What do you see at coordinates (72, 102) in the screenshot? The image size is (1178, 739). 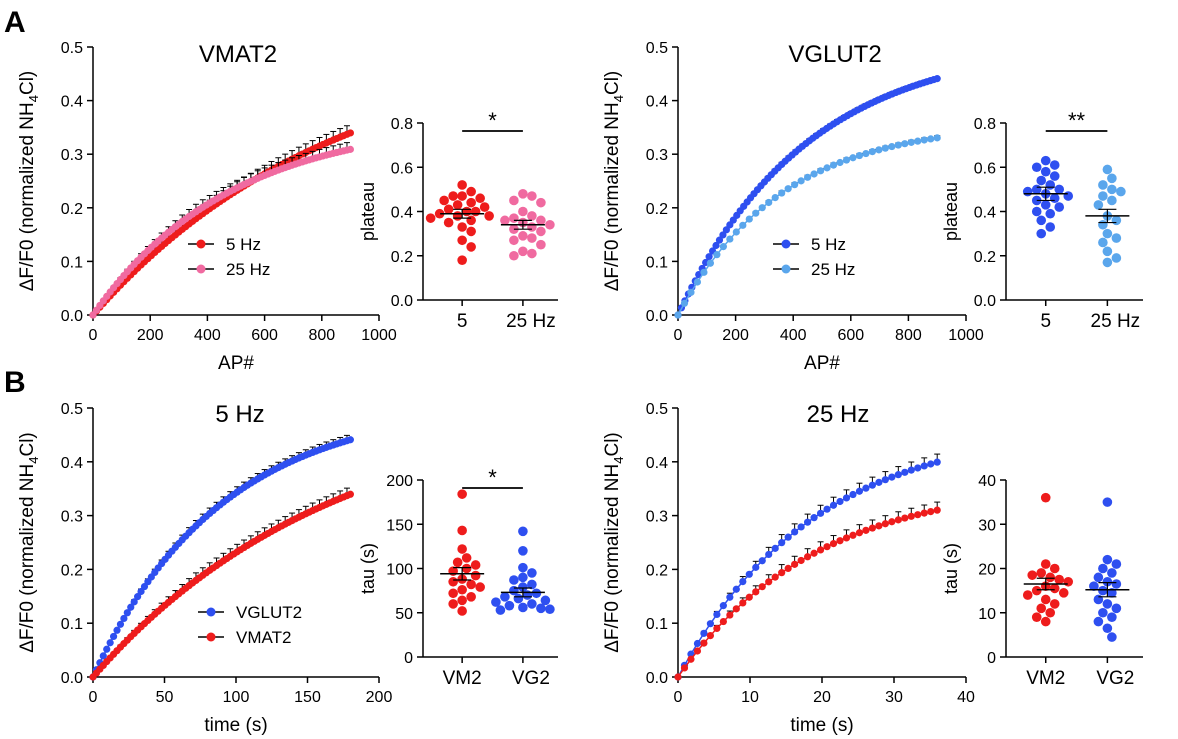 I see `vmat2-curve-y-tick-label: 0.4` at bounding box center [72, 102].